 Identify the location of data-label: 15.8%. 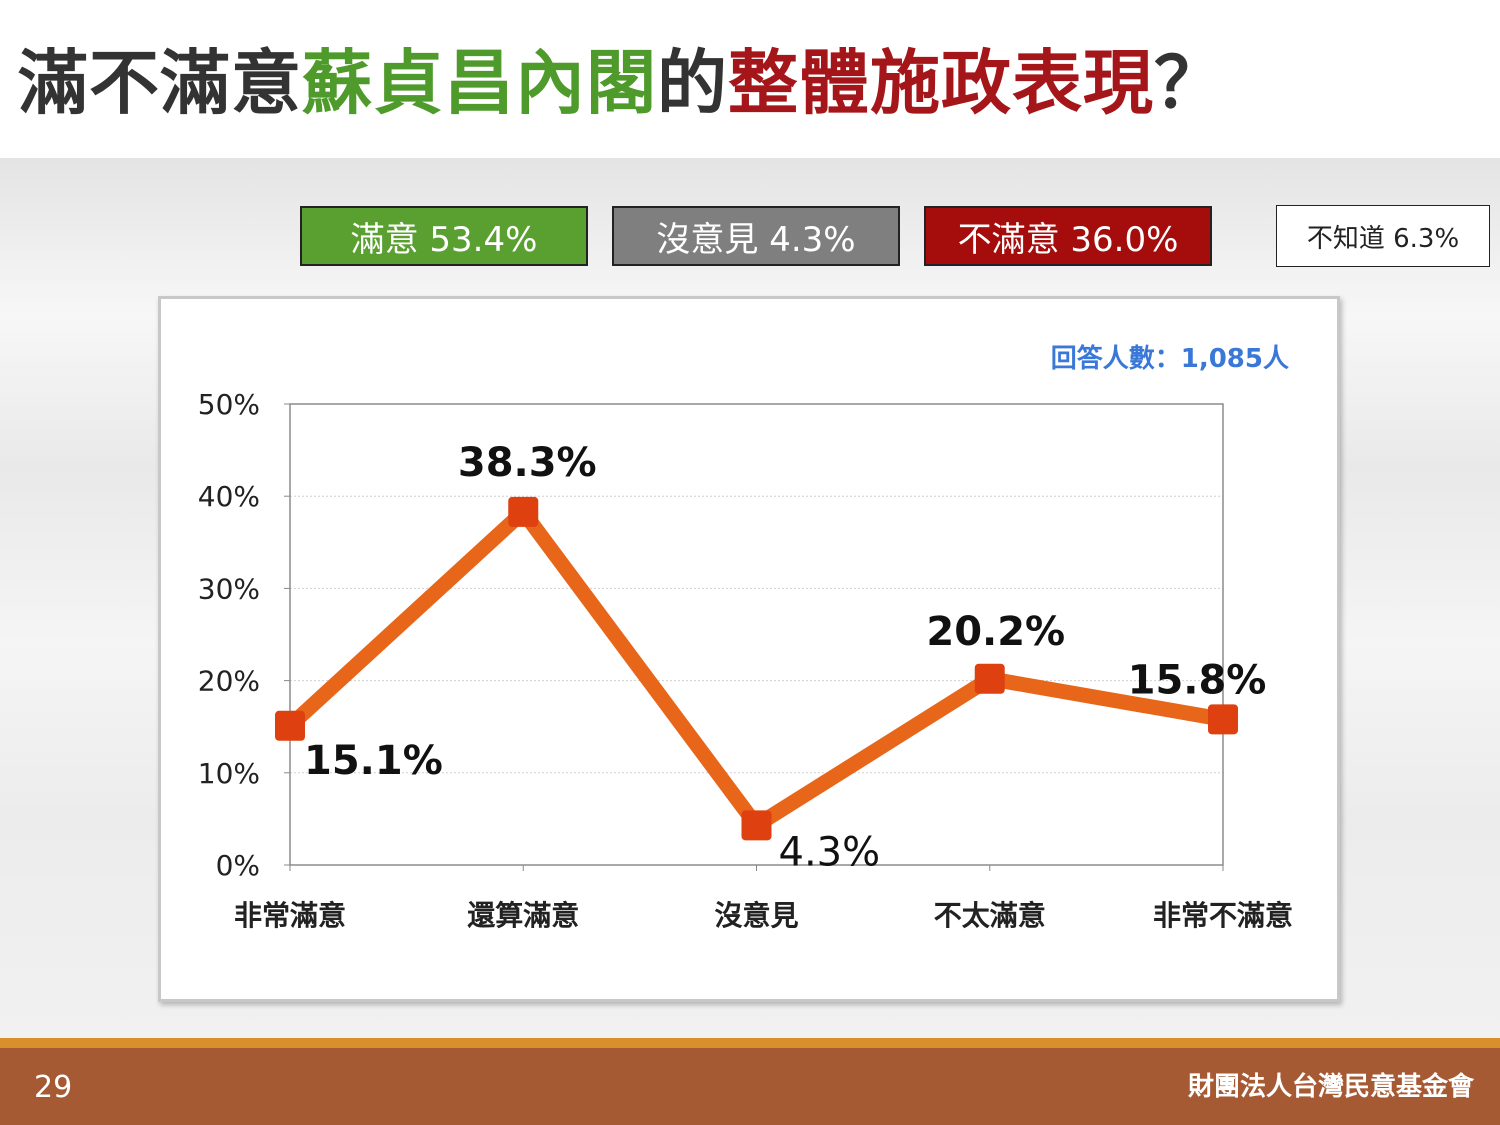
(1197, 680).